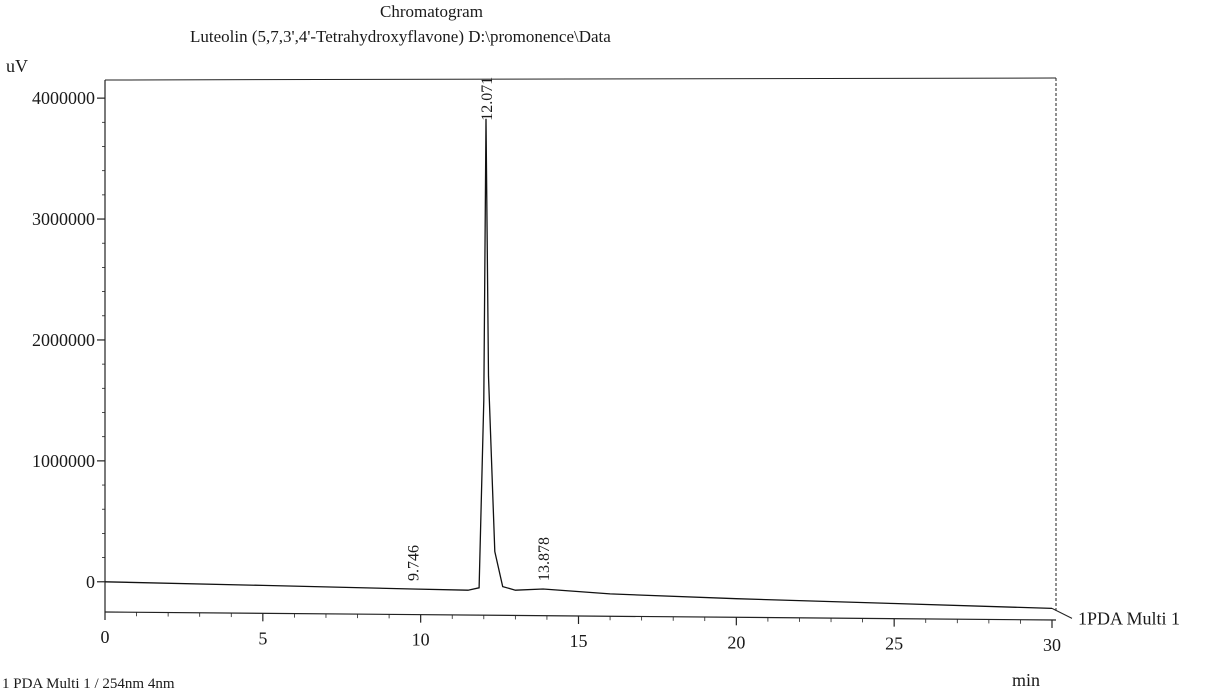 The width and height of the screenshot is (1207, 694). Describe the element at coordinates (90, 582) in the screenshot. I see `y-tick-label: 0` at that location.